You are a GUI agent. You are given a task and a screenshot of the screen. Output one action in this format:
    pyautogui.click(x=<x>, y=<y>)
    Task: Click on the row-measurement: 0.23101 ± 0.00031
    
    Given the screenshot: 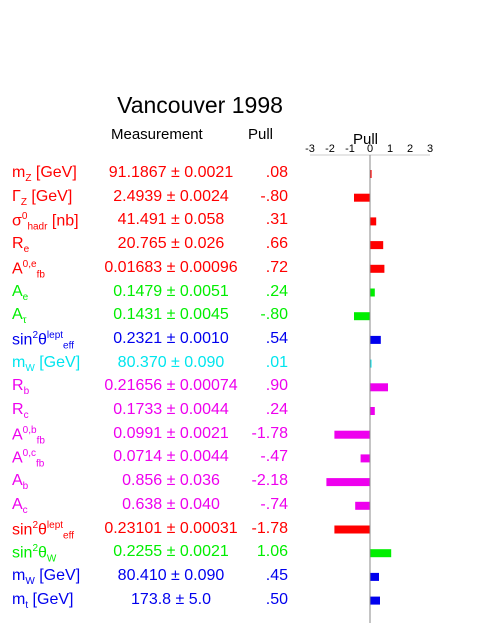 What is the action you would take?
    pyautogui.click(x=171, y=528)
    